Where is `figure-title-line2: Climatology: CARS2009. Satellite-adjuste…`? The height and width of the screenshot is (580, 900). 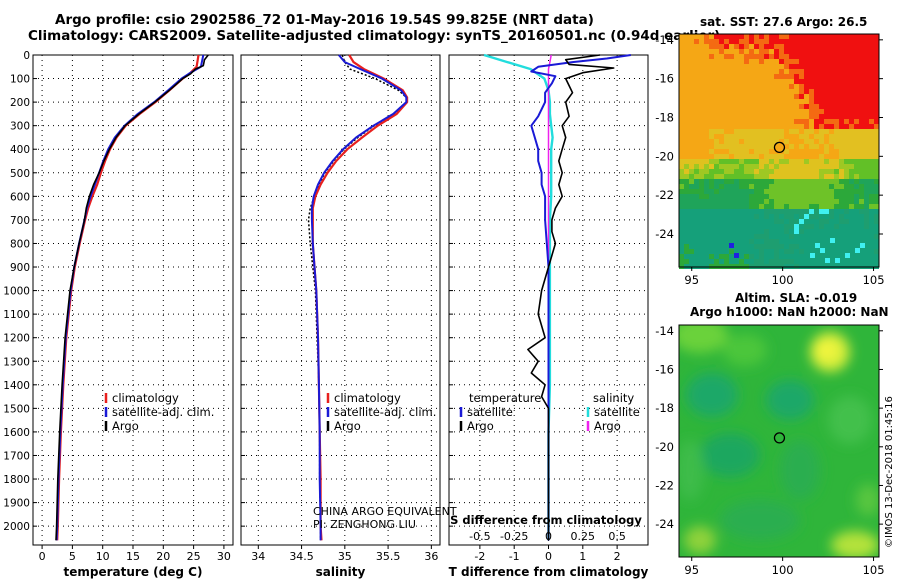
figure-title-line2: Climatology: CARS2009. Satellite-adjuste… is located at coordinates (374, 36).